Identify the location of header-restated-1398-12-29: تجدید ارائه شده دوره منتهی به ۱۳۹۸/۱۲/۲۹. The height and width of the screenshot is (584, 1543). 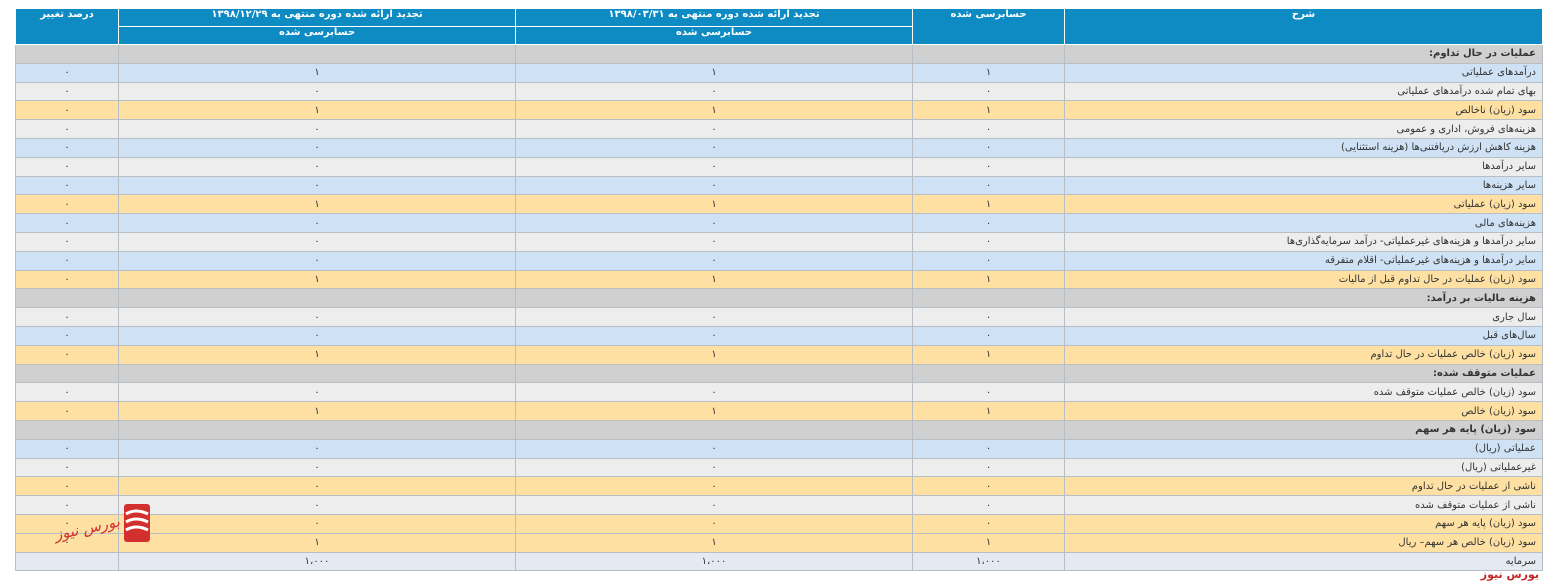
(317, 17).